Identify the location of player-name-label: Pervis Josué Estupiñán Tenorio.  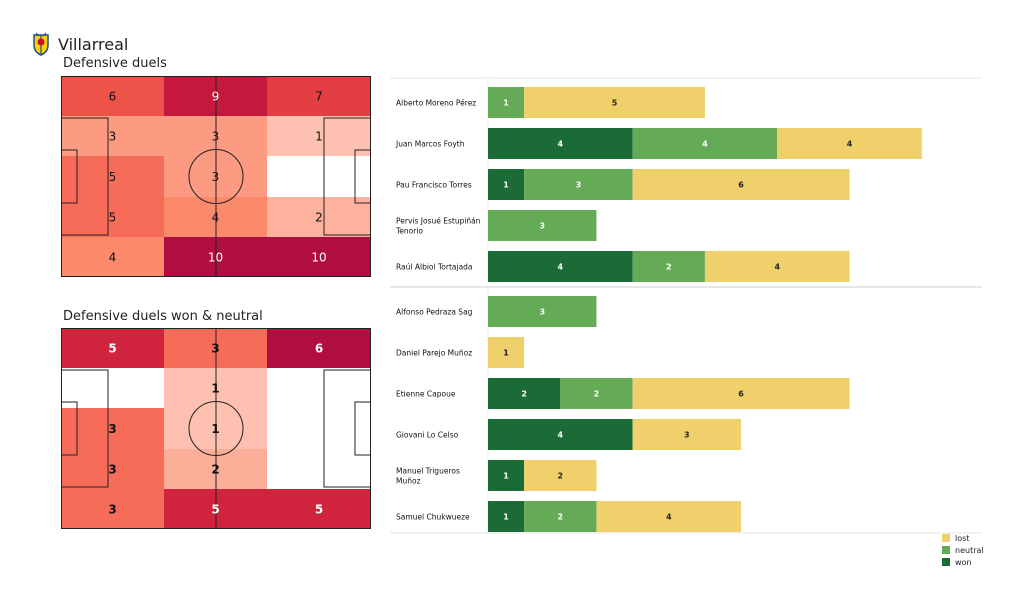
(438, 226).